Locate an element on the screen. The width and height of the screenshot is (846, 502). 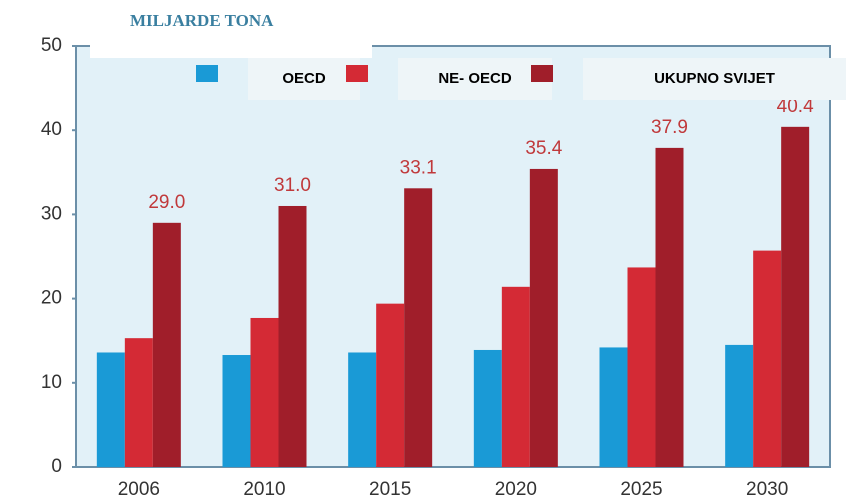
title-box is located at coordinates (231, 29).